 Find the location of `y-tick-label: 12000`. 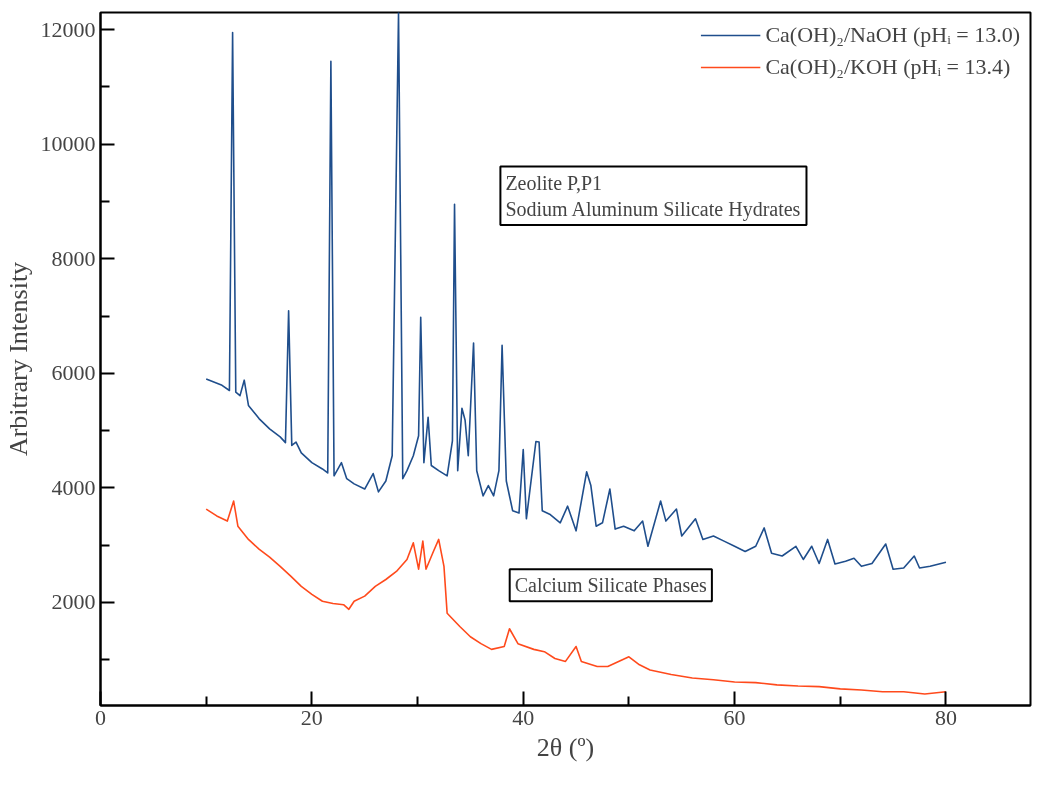

y-tick-label: 12000 is located at coordinates (68, 29).